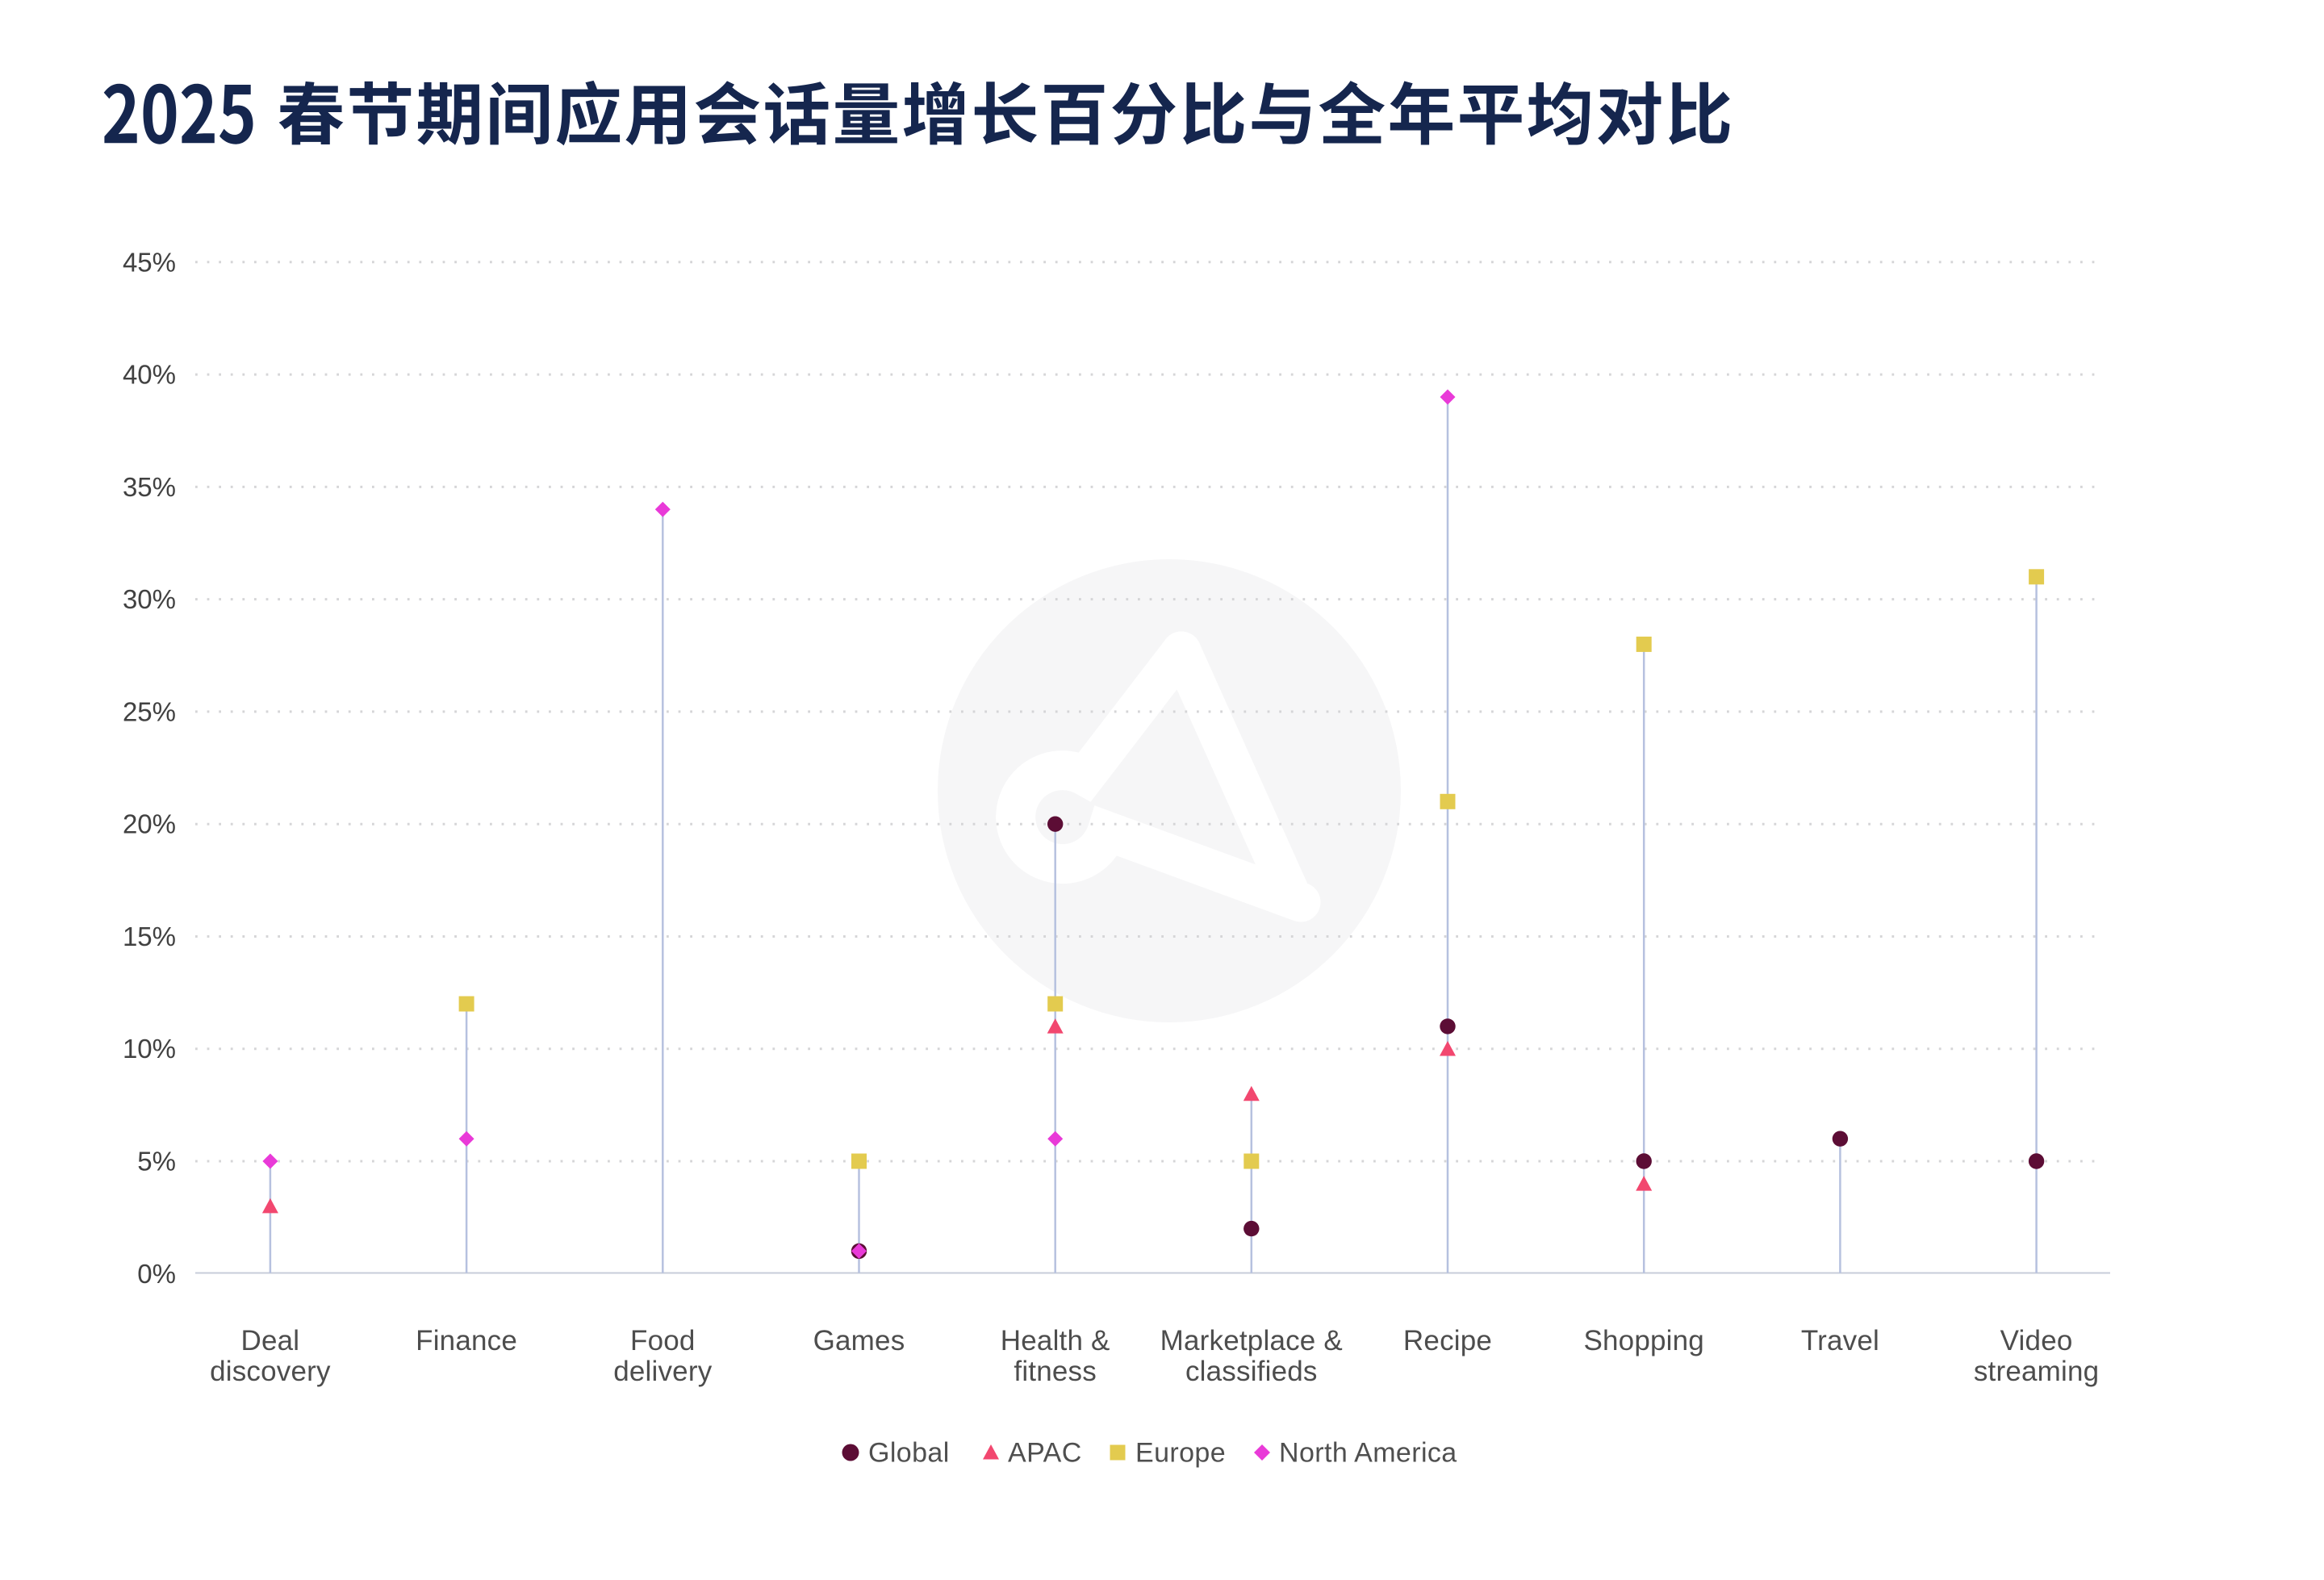  I want to click on svg-text: fitness, so click(1055, 1371).